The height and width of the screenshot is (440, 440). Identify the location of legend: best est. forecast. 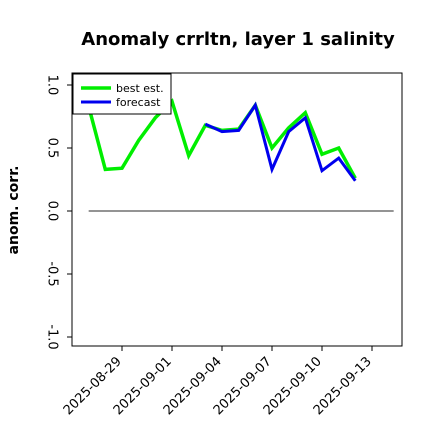
(122, 94).